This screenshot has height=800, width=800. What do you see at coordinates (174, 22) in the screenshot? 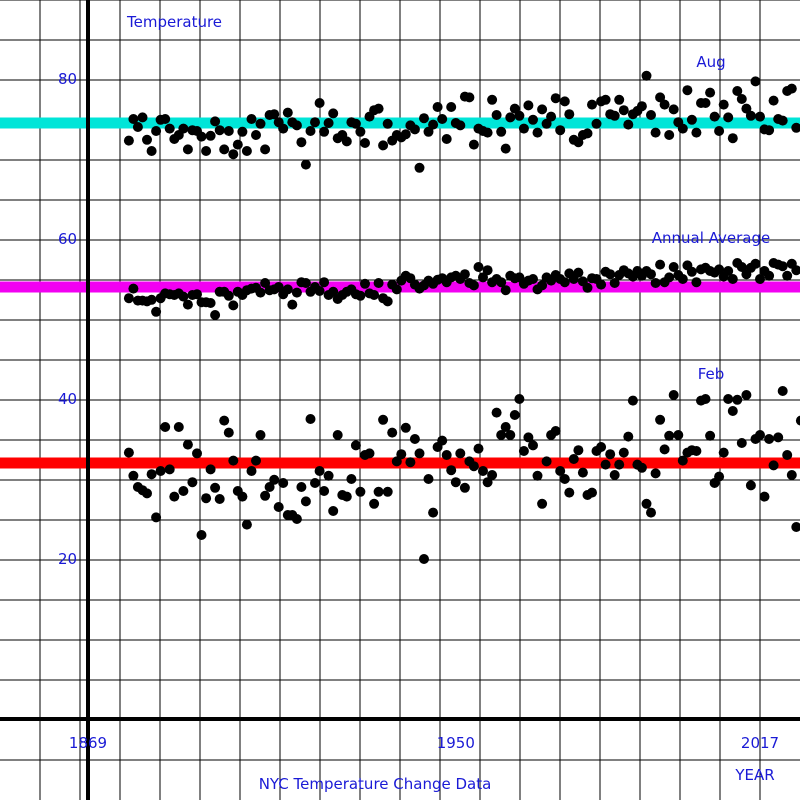
I see `y-axis-label: Temperature` at bounding box center [174, 22].